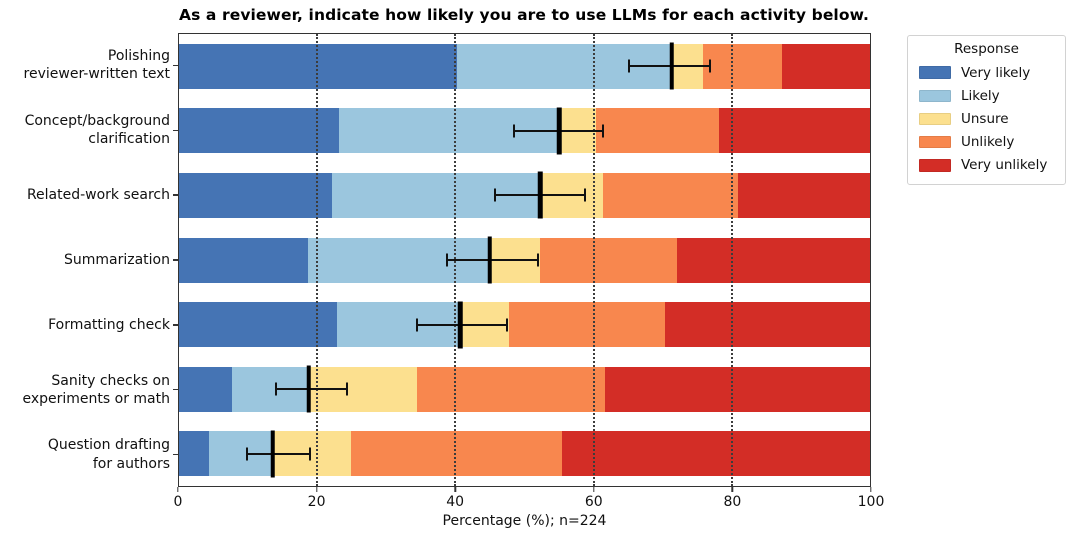  What do you see at coordinates (986, 49) in the screenshot?
I see `legend-title: Response` at bounding box center [986, 49].